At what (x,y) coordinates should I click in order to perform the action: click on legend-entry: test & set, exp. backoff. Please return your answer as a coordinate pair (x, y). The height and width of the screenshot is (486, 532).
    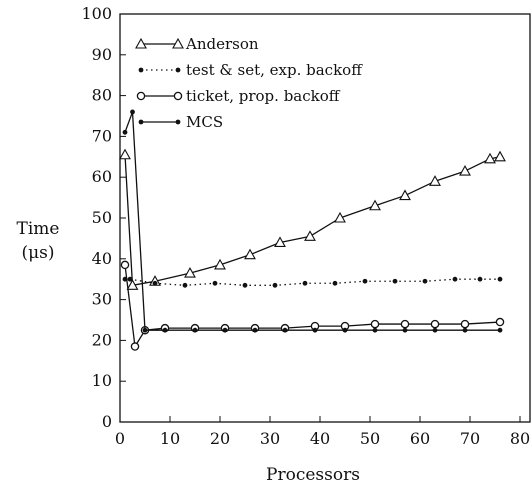
    Looking at the image, I should click on (250, 70).